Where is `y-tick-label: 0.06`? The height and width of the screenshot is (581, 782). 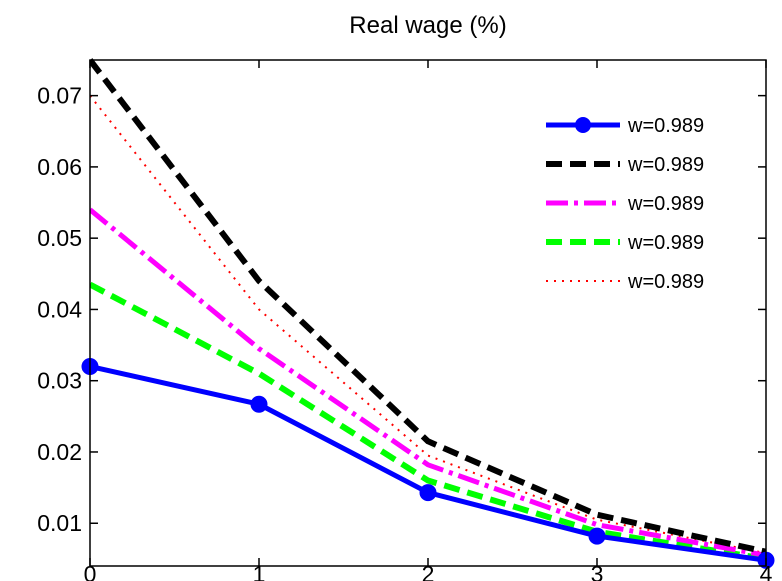
y-tick-label: 0.06 is located at coordinates (59, 167).